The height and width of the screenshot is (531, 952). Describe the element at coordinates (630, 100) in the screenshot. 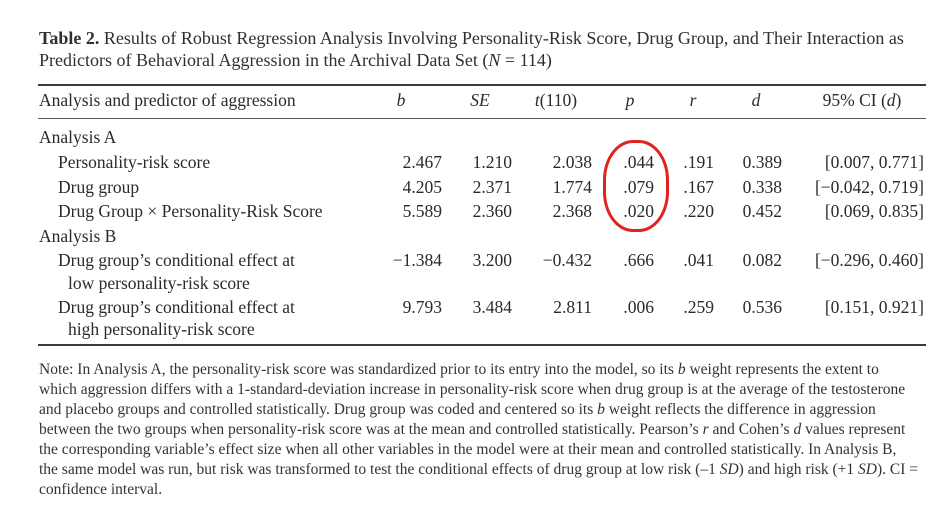

I see `header-p: p` at that location.